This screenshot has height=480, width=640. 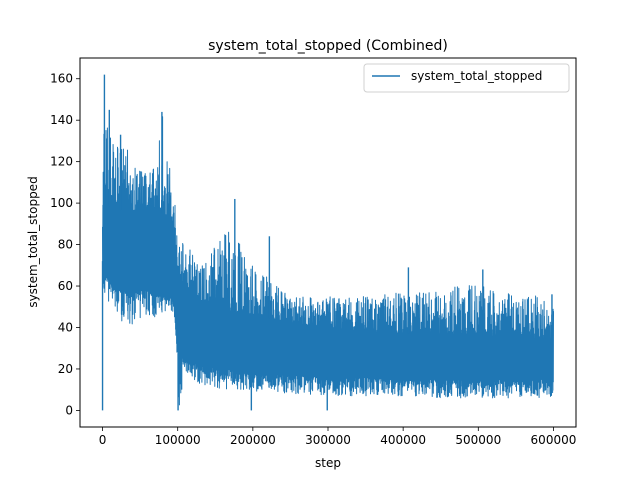 What do you see at coordinates (253, 440) in the screenshot?
I see `x-tick-label: 200000` at bounding box center [253, 440].